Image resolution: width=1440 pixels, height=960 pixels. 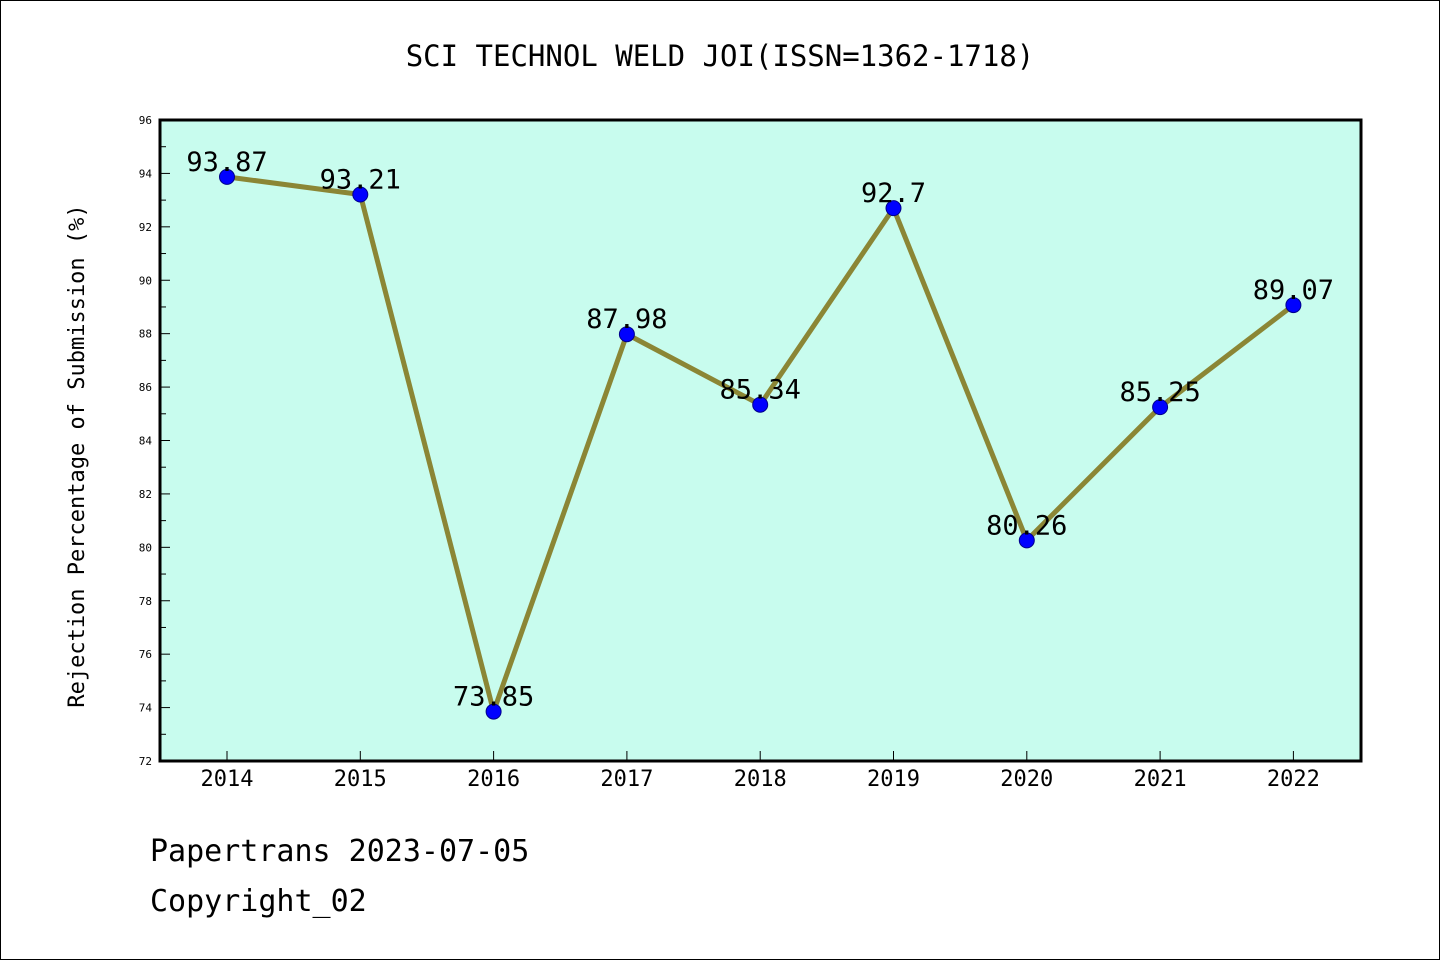 What do you see at coordinates (145, 334) in the screenshot?
I see `y-tick-label: 88` at bounding box center [145, 334].